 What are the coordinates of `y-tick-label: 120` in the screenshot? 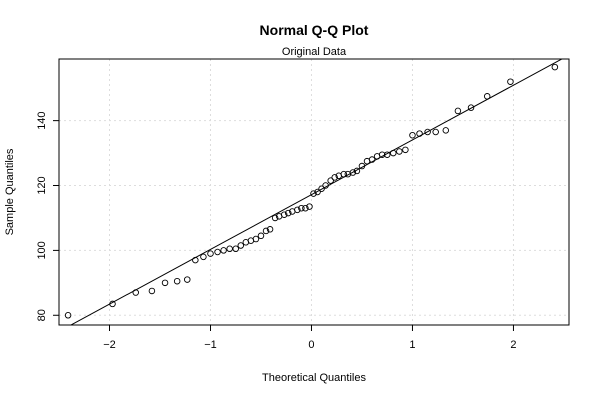 It's located at (42, 185).